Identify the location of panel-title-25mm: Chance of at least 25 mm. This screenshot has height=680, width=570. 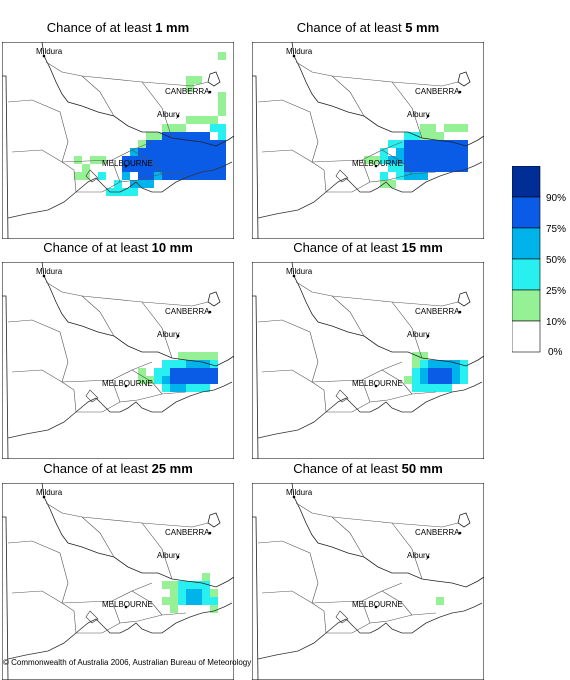
(118, 468).